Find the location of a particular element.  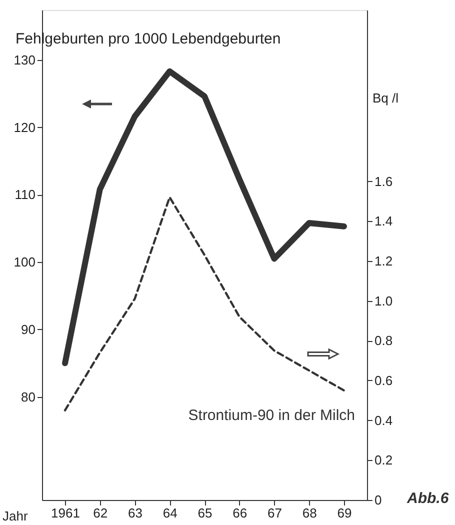

y-tick-label: 110 is located at coordinates (25, 194).